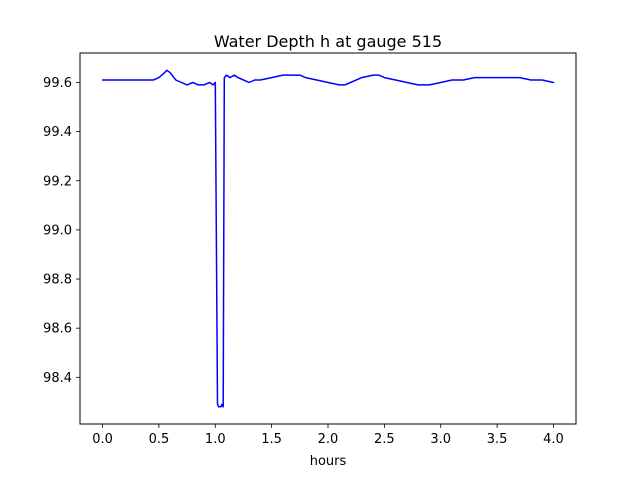 The image size is (640, 480). What do you see at coordinates (440, 439) in the screenshot?
I see `x-tick-label: 3.0` at bounding box center [440, 439].